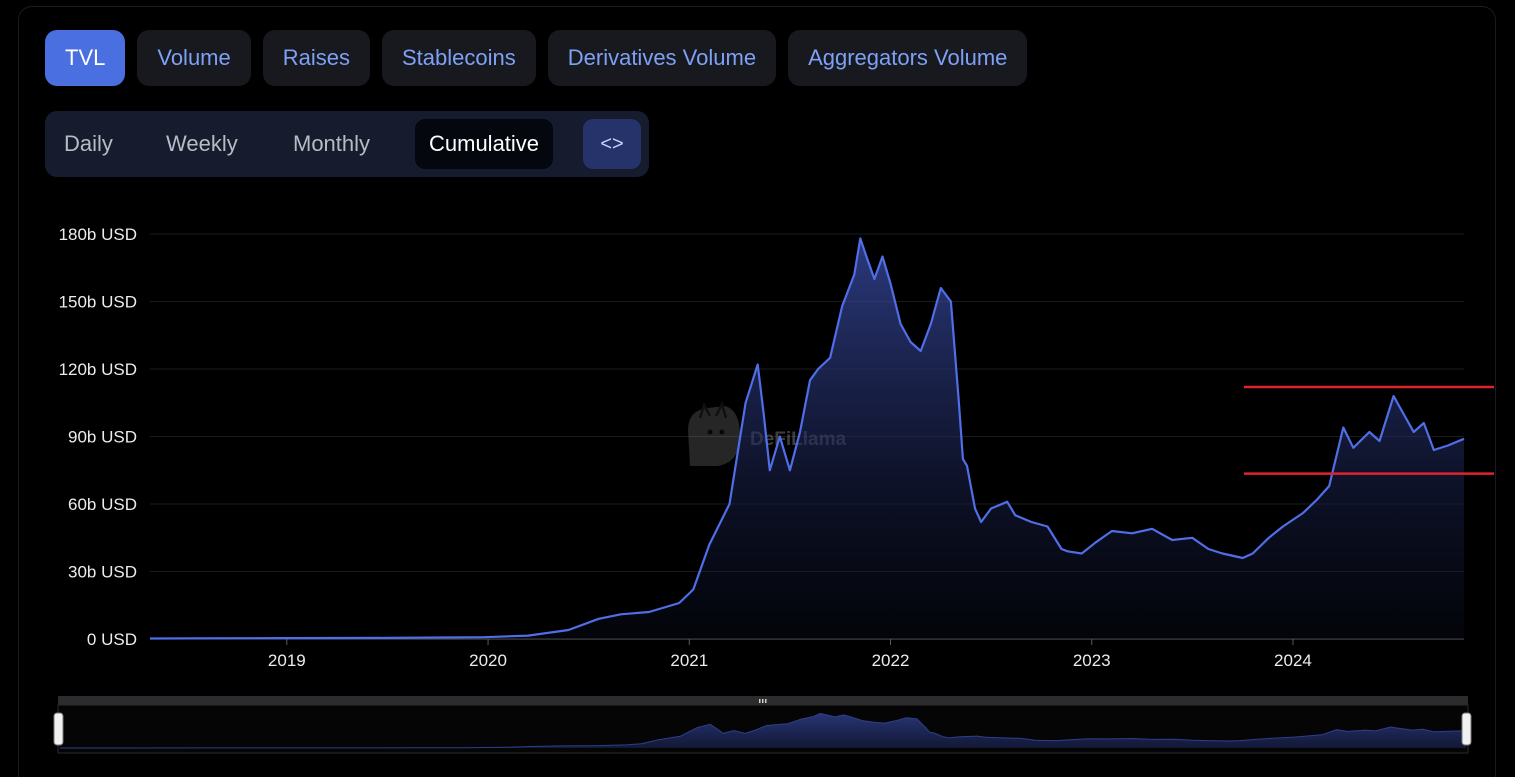 The width and height of the screenshot is (1515, 777). Describe the element at coordinates (1092, 660) in the screenshot. I see `x-tick-label: 2023` at that location.